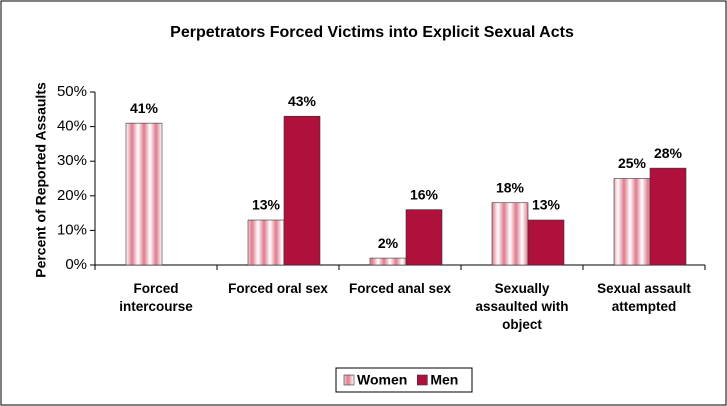  I want to click on data-label: 28%, so click(668, 153).